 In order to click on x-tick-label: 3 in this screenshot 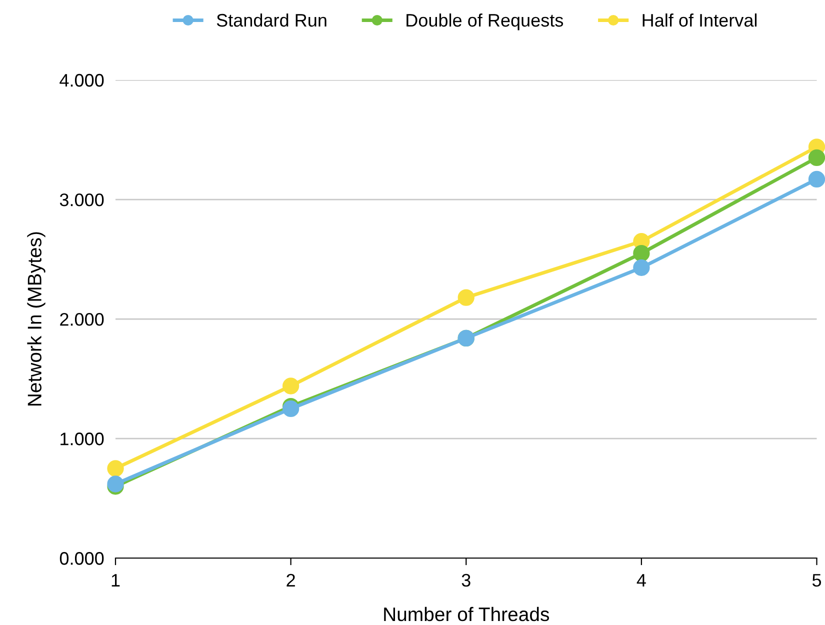, I will do `click(466, 580)`.